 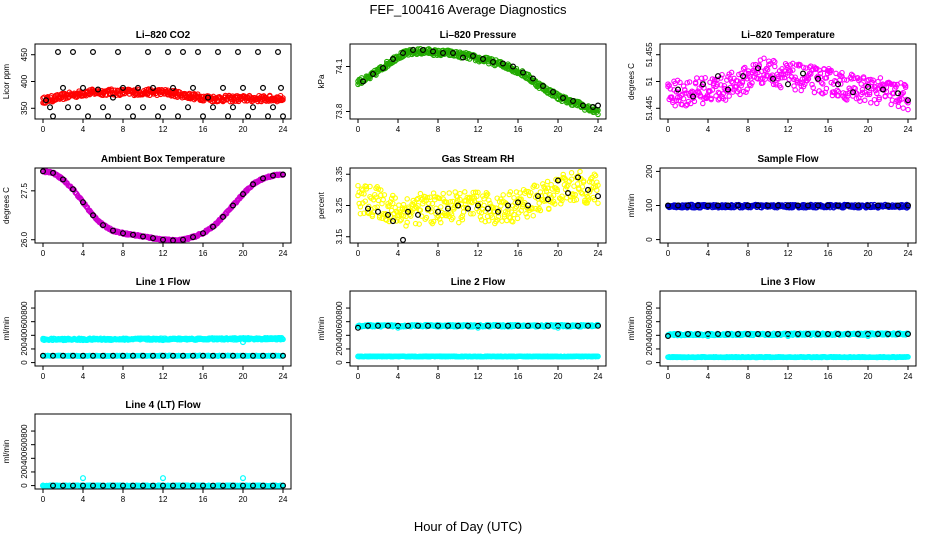 What do you see at coordinates (339, 349) in the screenshot?
I see `y-tick-label: 200` at bounding box center [339, 349].